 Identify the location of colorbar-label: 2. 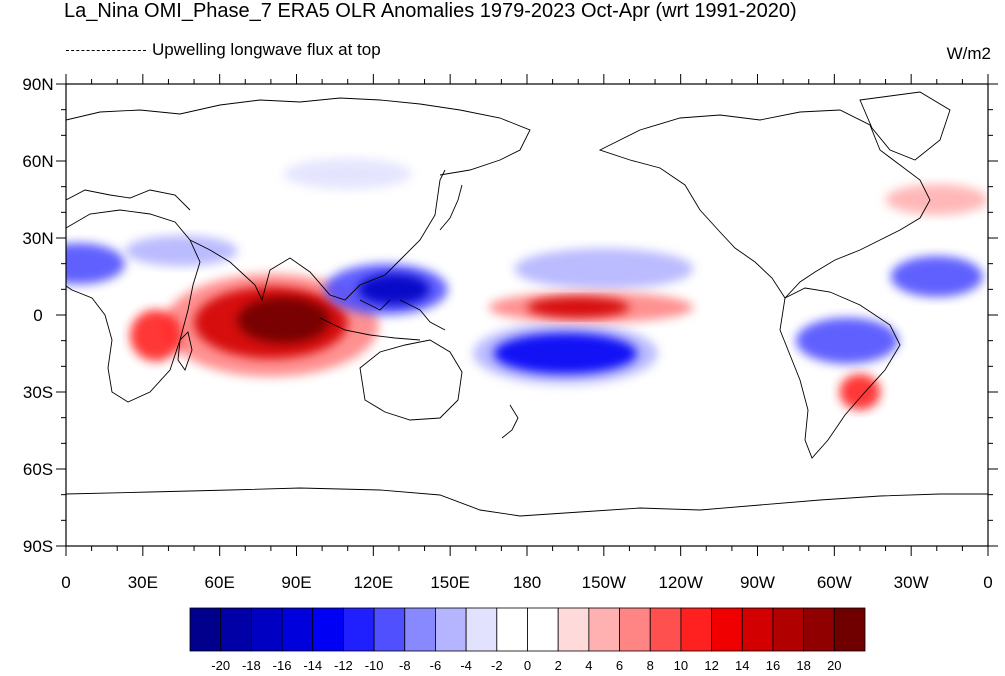
(558, 665).